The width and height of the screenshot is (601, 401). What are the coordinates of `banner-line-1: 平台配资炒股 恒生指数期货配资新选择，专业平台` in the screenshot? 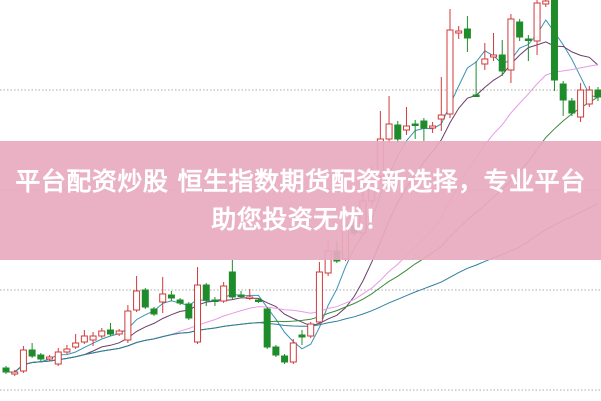 It's located at (300, 181).